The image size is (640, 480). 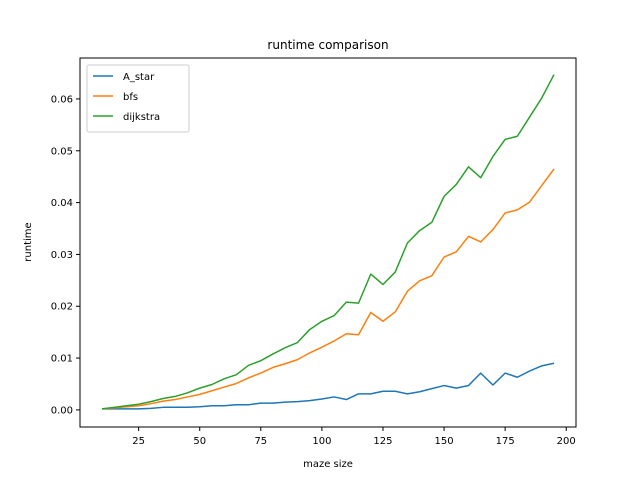 I want to click on x-tick-label: 200, so click(x=566, y=441).